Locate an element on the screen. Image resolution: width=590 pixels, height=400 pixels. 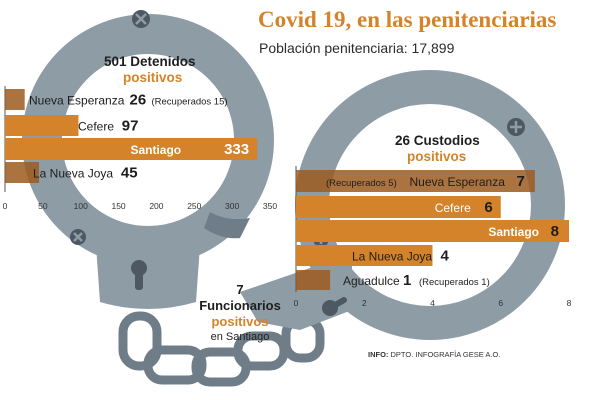
custodios-x-tick: 8 is located at coordinates (569, 303).